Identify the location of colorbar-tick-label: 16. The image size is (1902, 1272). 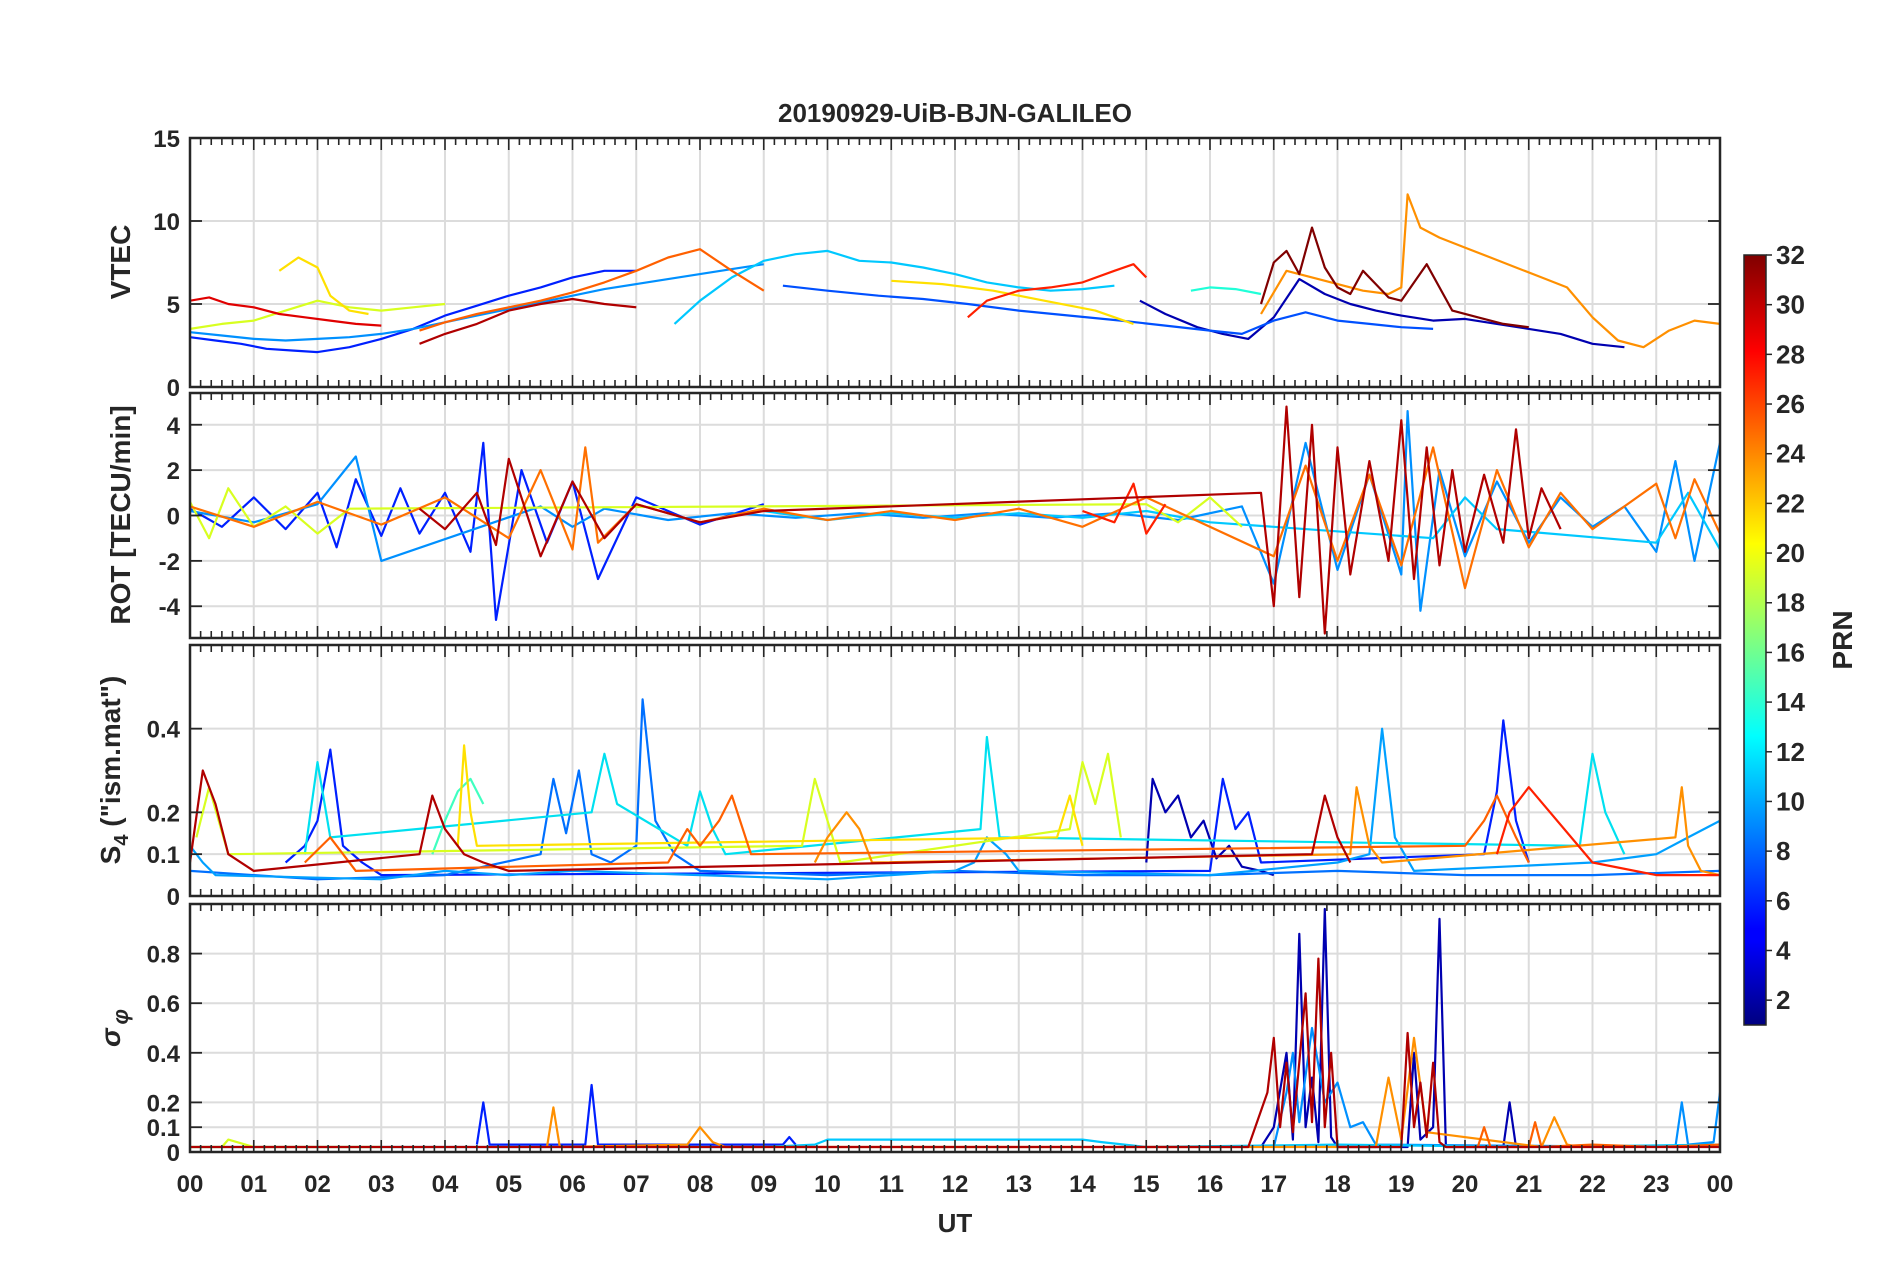
(1790, 652).